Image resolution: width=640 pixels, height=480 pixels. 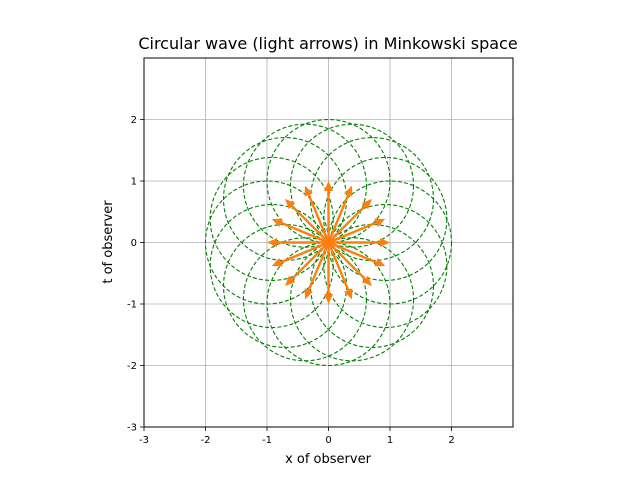 I want to click on y-tick-label: -3, so click(x=132, y=428).